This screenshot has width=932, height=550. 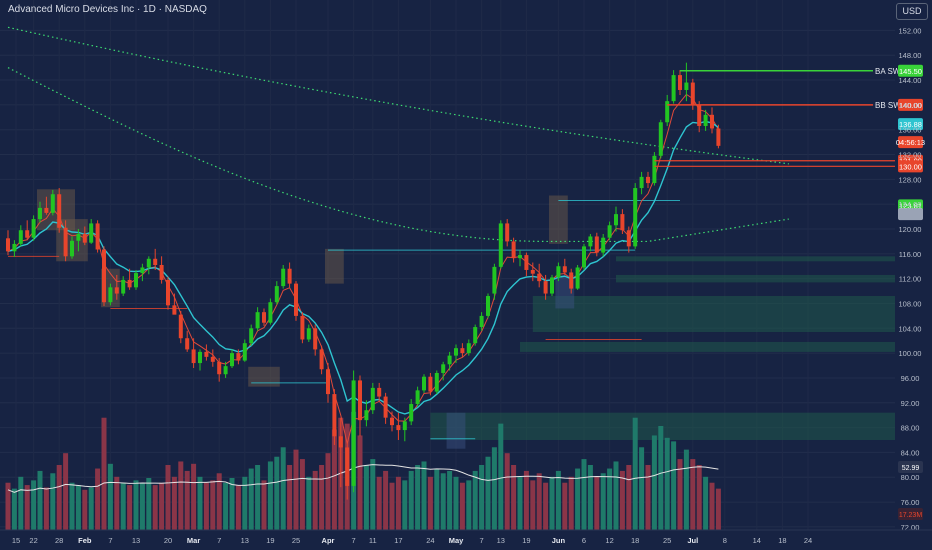 What do you see at coordinates (692, 540) in the screenshot?
I see `date-tick-label: Jul` at bounding box center [692, 540].